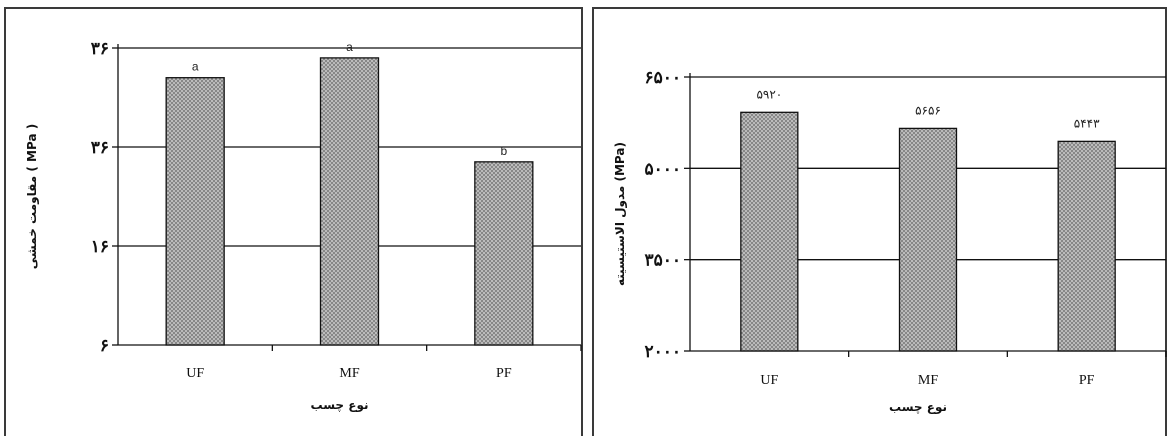 The width and height of the screenshot is (1167, 438). Describe the element at coordinates (503, 151) in the screenshot. I see `data-label: b` at that location.